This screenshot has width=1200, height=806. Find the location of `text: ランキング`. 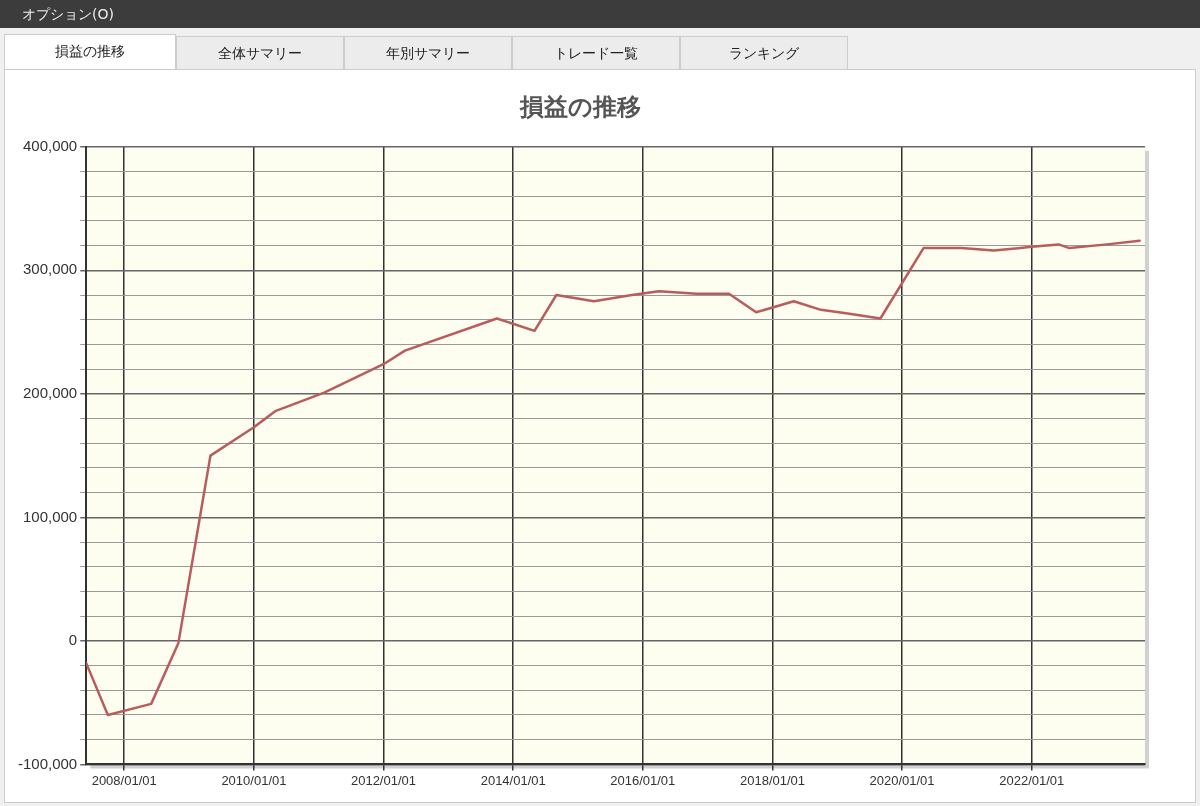

text: ランキング is located at coordinates (764, 52).